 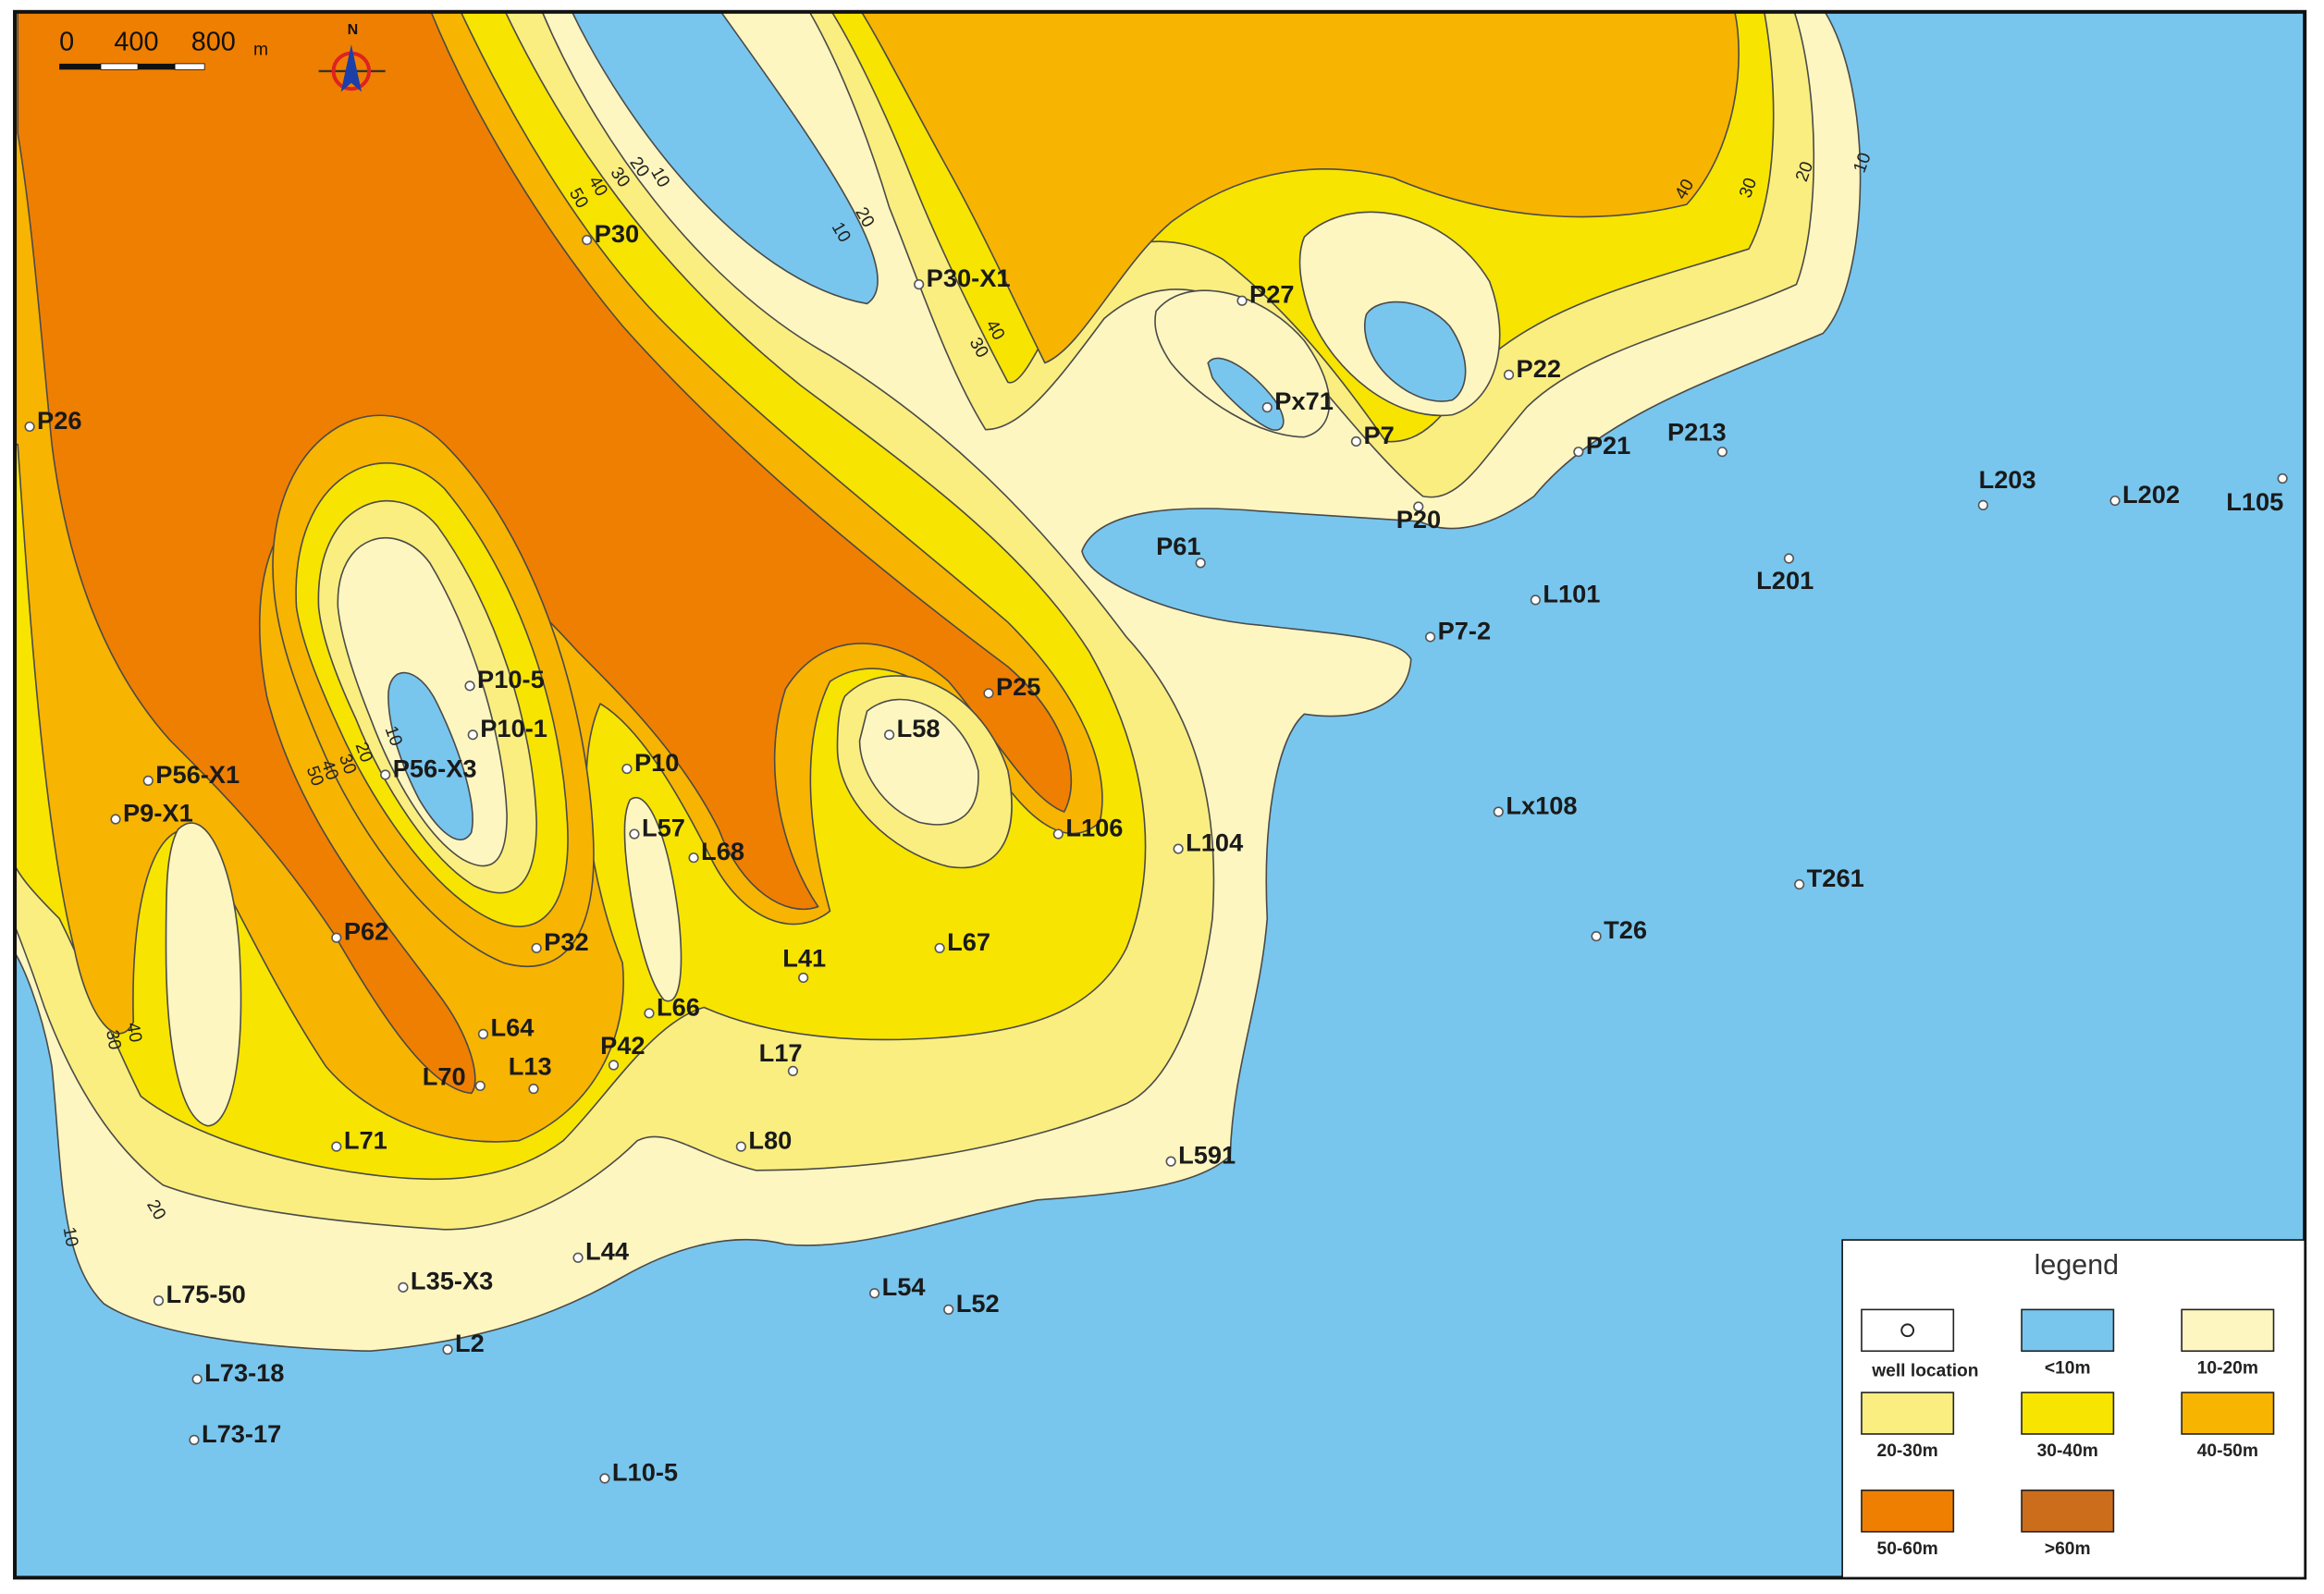 I want to click on well-label: L57, so click(x=663, y=827).